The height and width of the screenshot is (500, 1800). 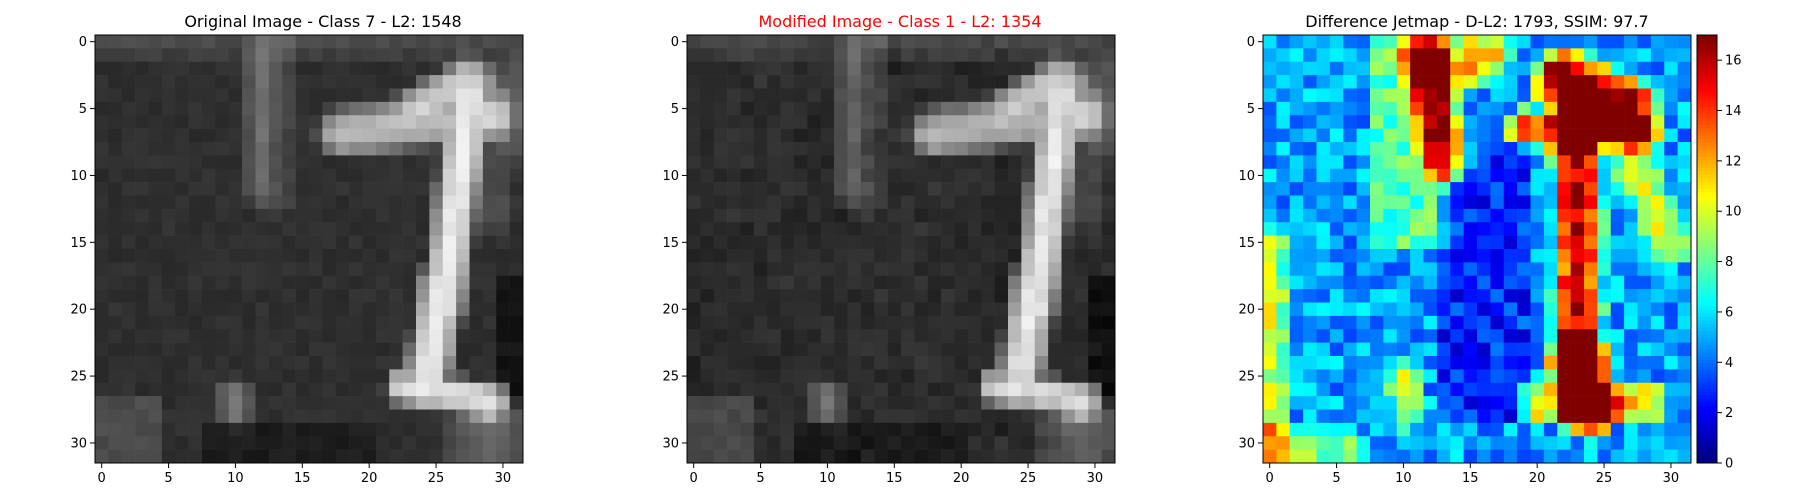 I want to click on x-tick-label: 0, so click(x=1270, y=478).